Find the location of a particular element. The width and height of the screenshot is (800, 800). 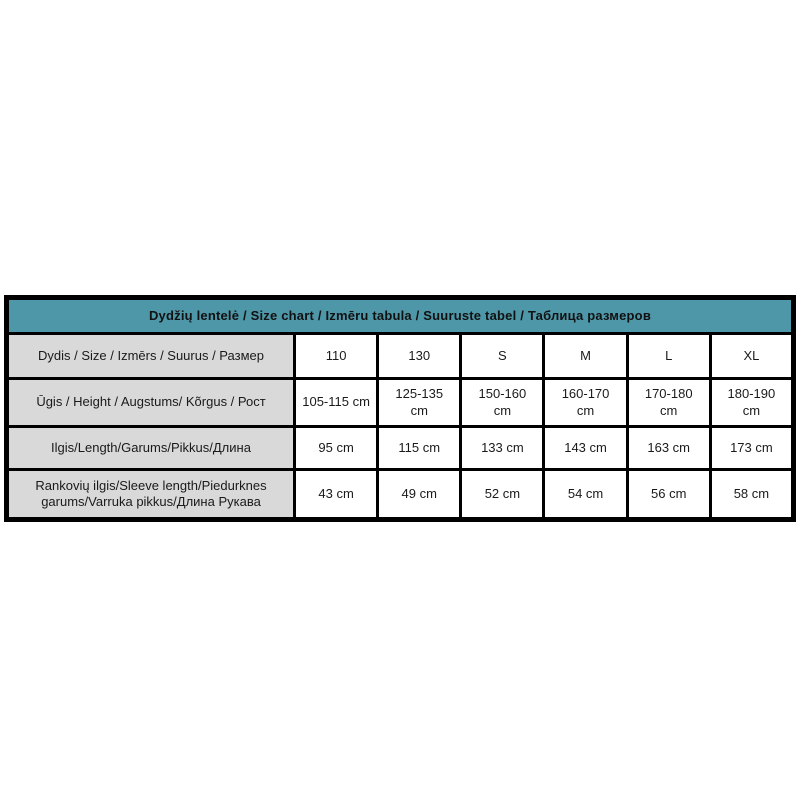

table-cell: 43 cm is located at coordinates (336, 494).